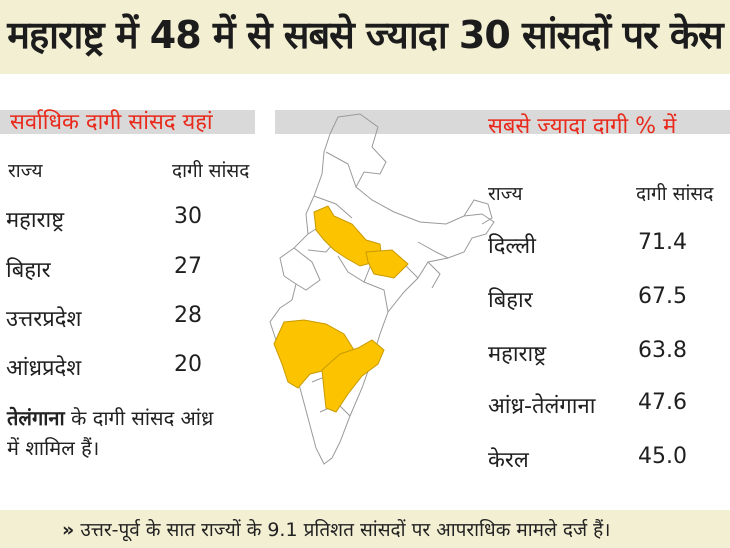 This screenshot has width=730, height=548. Describe the element at coordinates (517, 354) in the screenshot. I see `right-row-state: महाराष्ट्र` at that location.